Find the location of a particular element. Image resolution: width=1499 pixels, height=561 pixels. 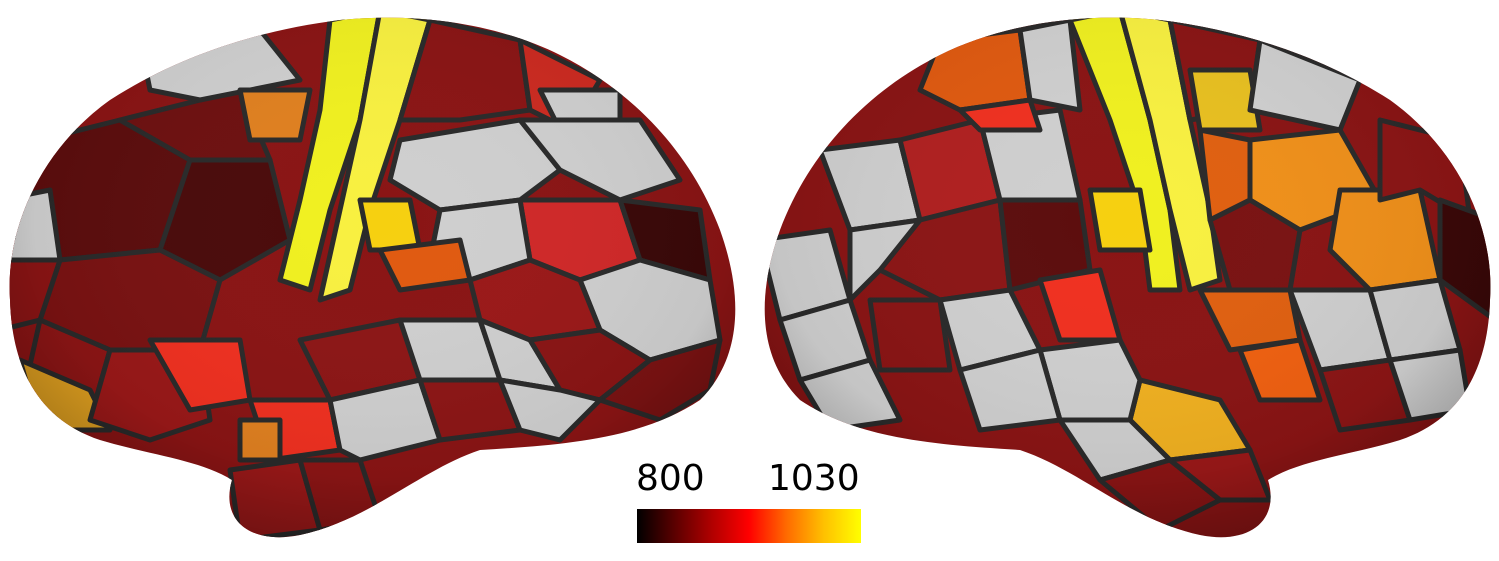

colorbar-max-label: 1030 is located at coordinates (814, 478).